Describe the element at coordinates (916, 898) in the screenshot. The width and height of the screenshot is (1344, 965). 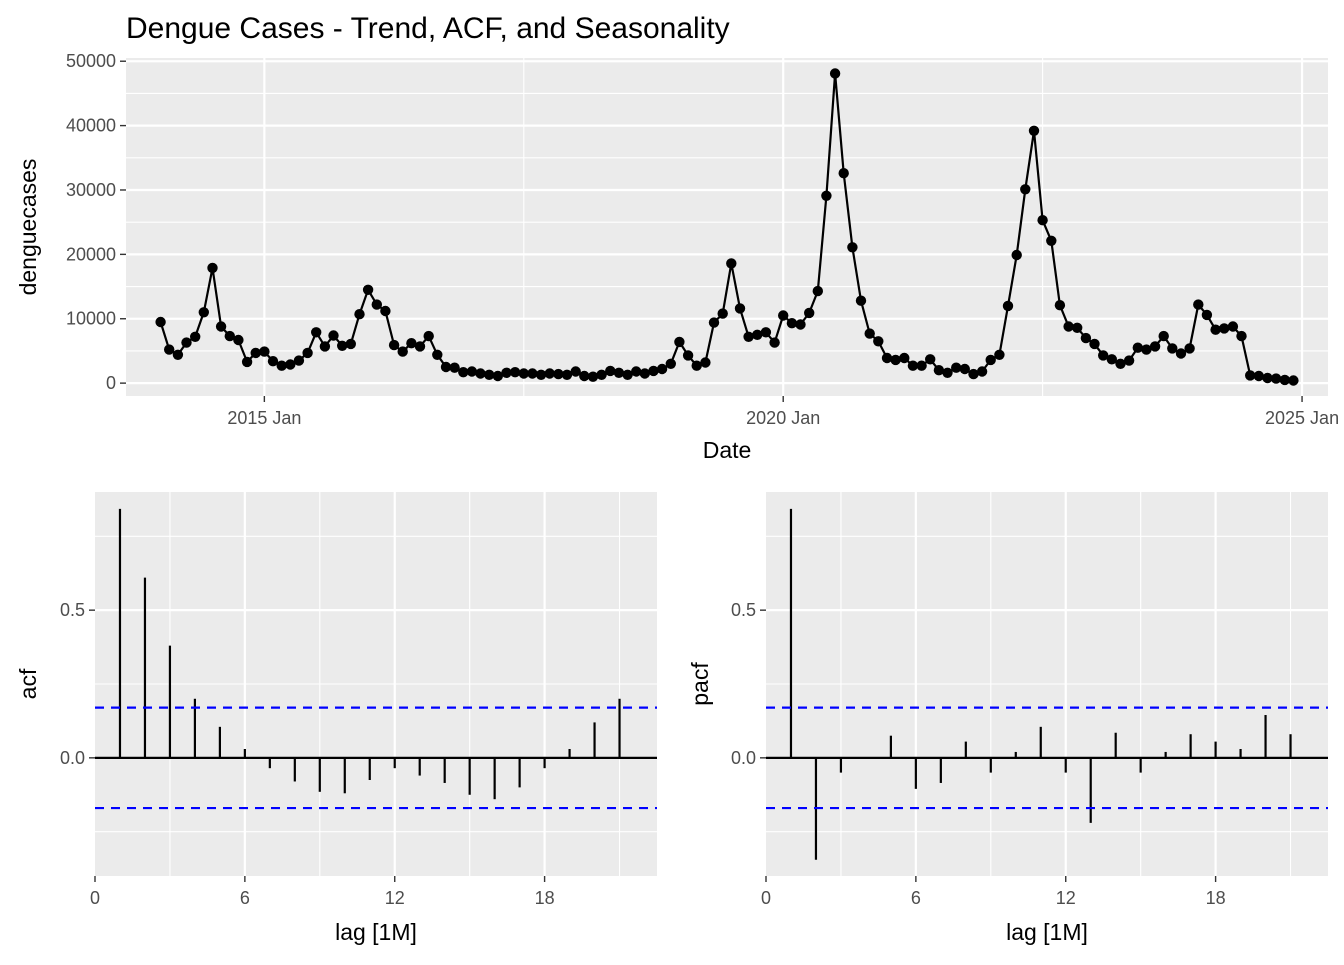
I see `pacf-x-tick-label: 6` at that location.